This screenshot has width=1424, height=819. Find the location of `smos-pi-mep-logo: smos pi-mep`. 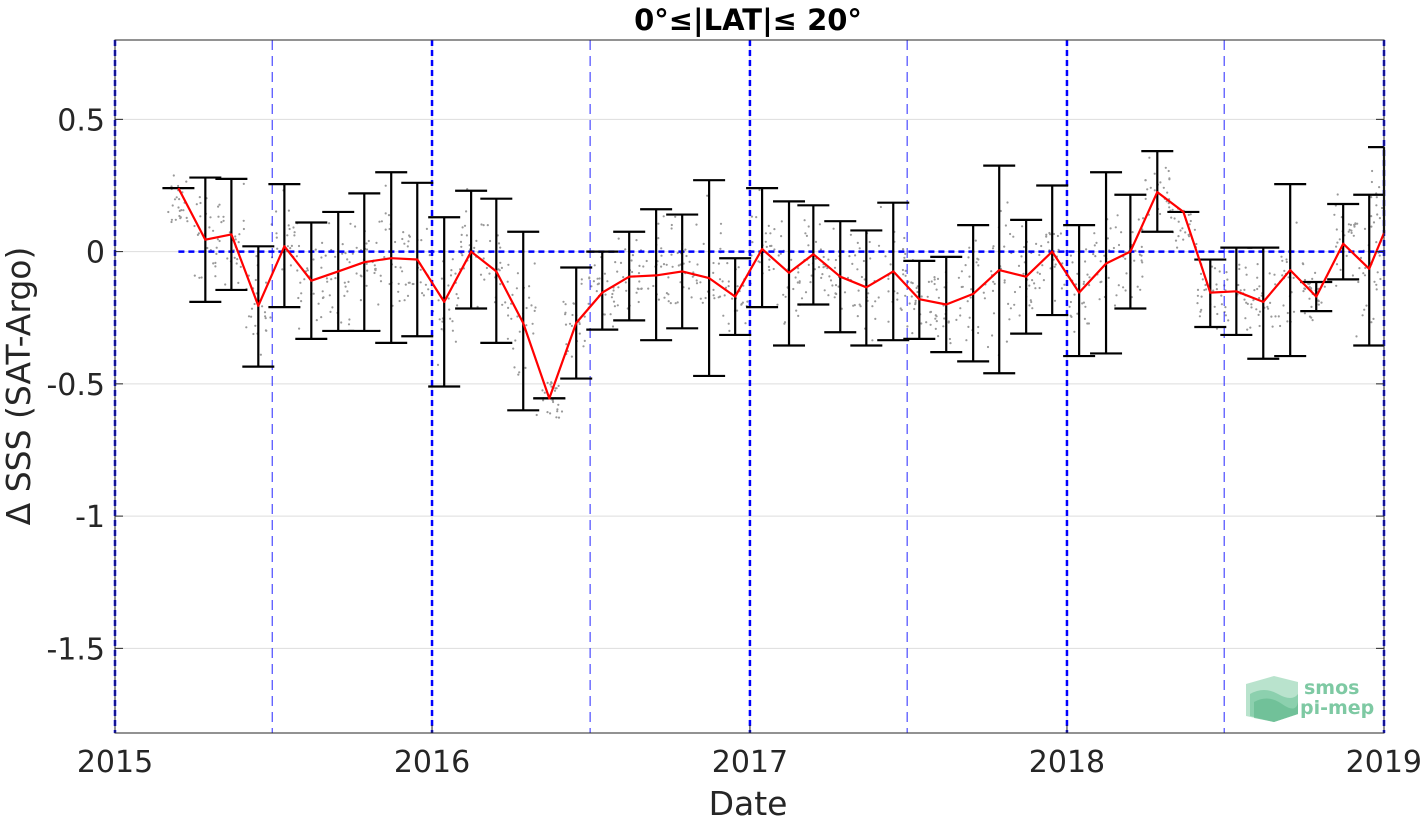

smos-pi-mep-logo: smos pi-mep is located at coordinates (1310, 699).